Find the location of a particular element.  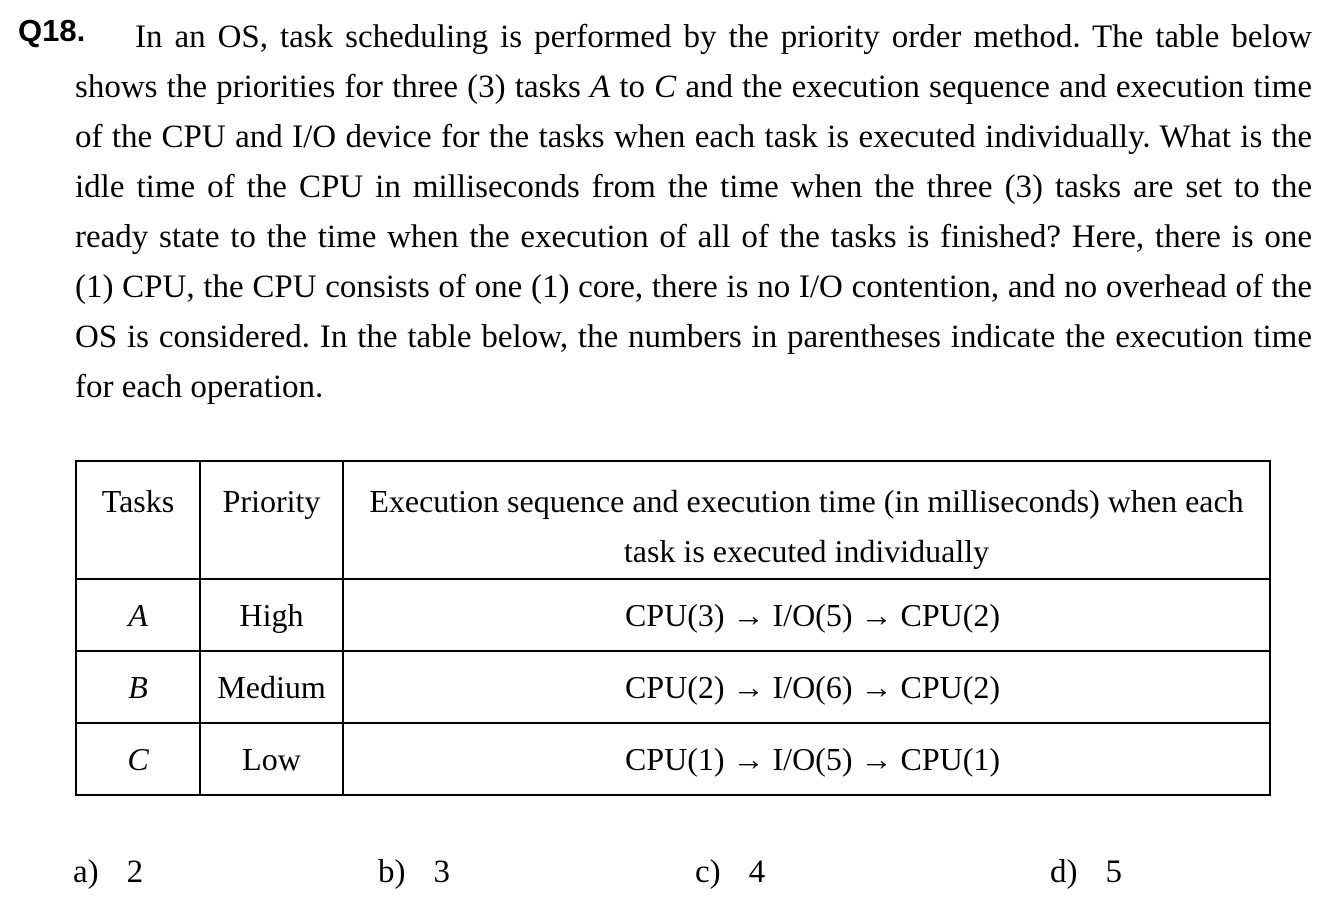

table-row-task-b: B Medium CPU(2) → I/O(6) → CPU(2) is located at coordinates (673, 687).